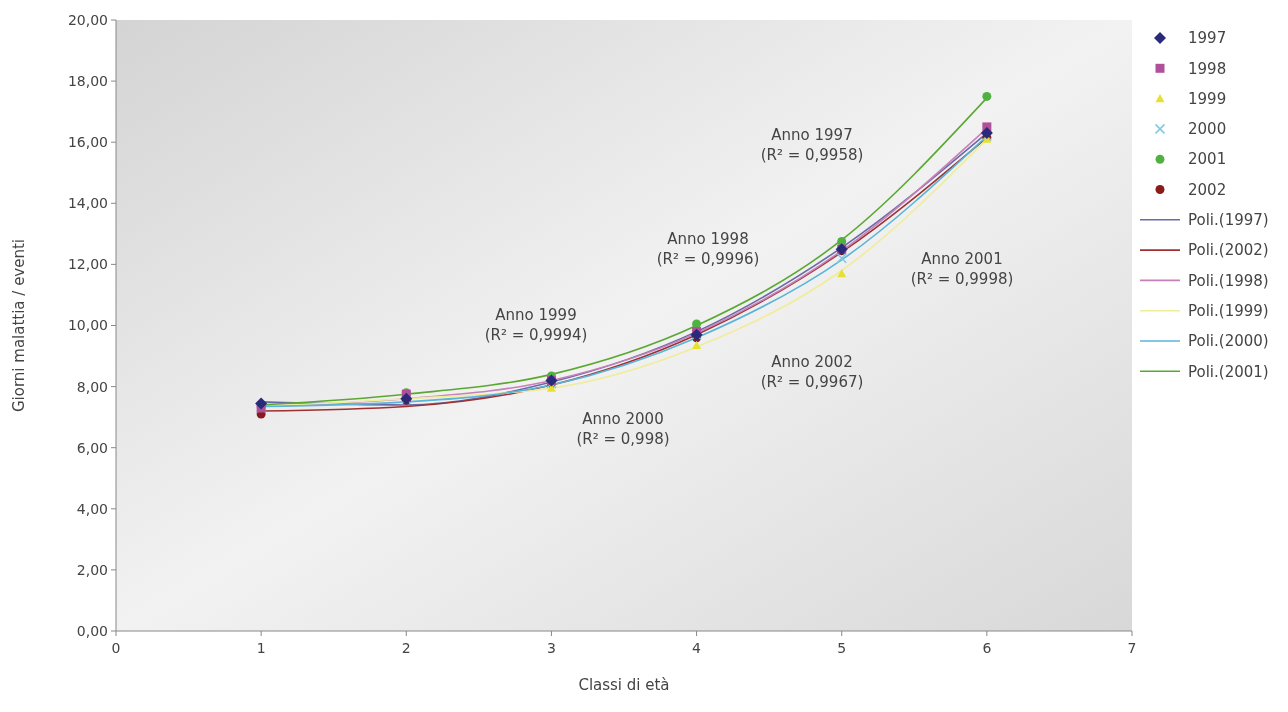 This screenshot has height=712, width=1288. I want to click on legend-label: 2000, so click(1207, 129).